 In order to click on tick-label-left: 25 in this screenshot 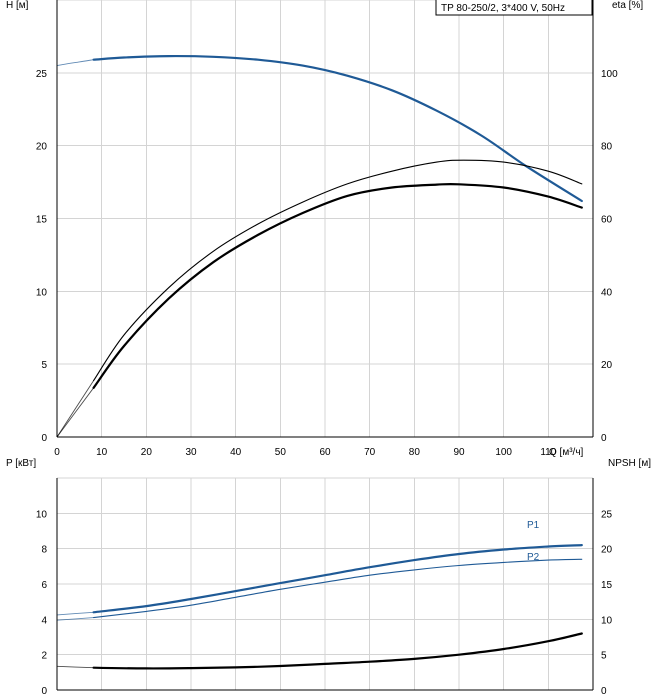, I will do `click(42, 74)`.